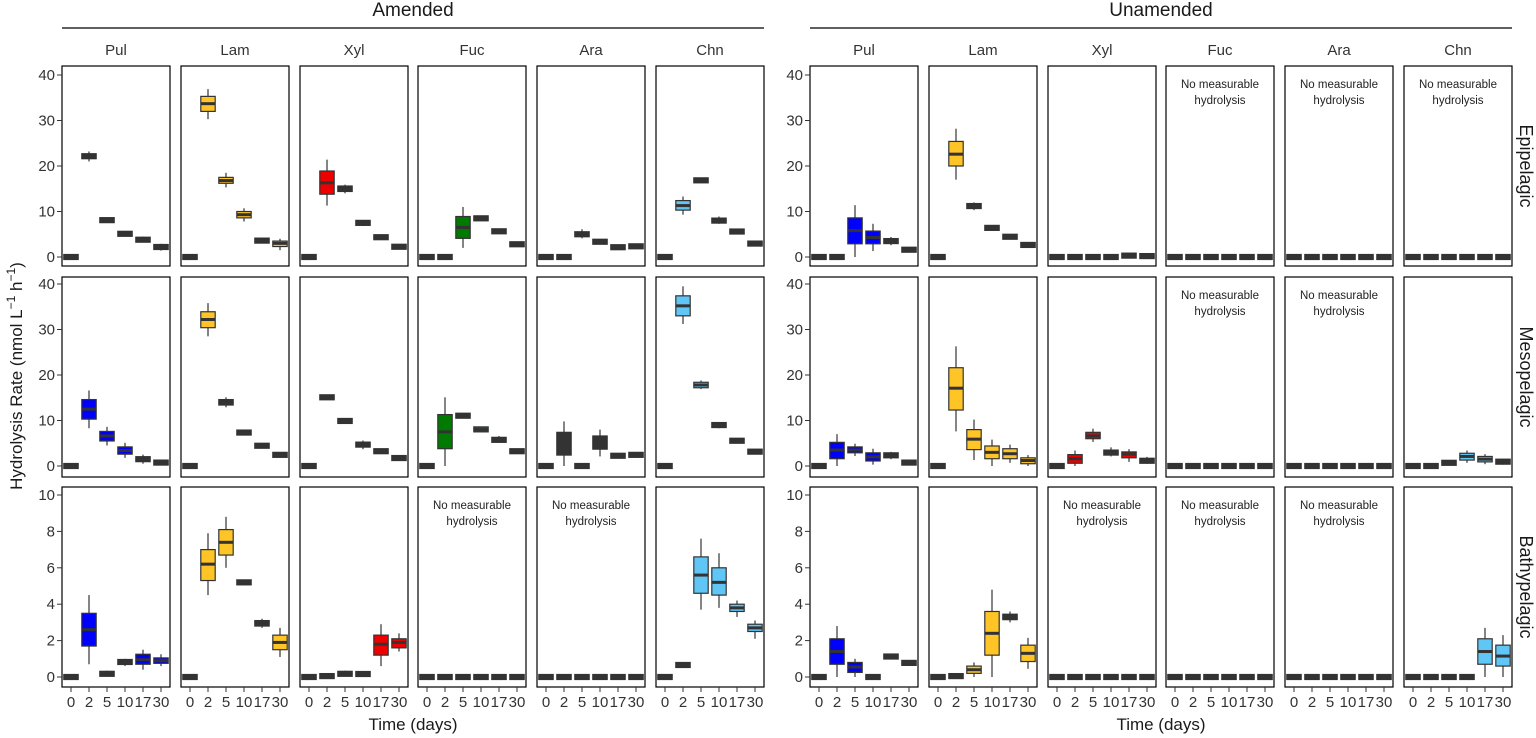  Describe the element at coordinates (234, 50) in the screenshot. I see `strip-label-amended-lam: Lam` at that location.